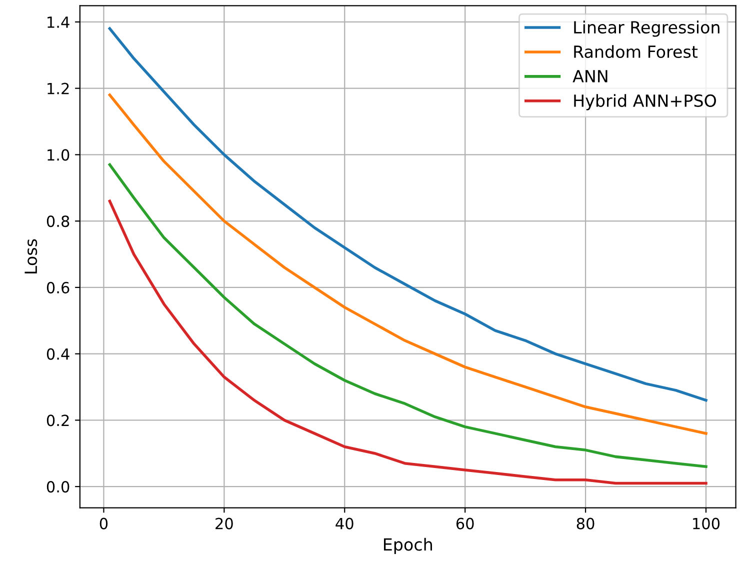 The width and height of the screenshot is (747, 568). What do you see at coordinates (58, 222) in the screenshot?
I see `y-tick-label: 0.8` at bounding box center [58, 222].